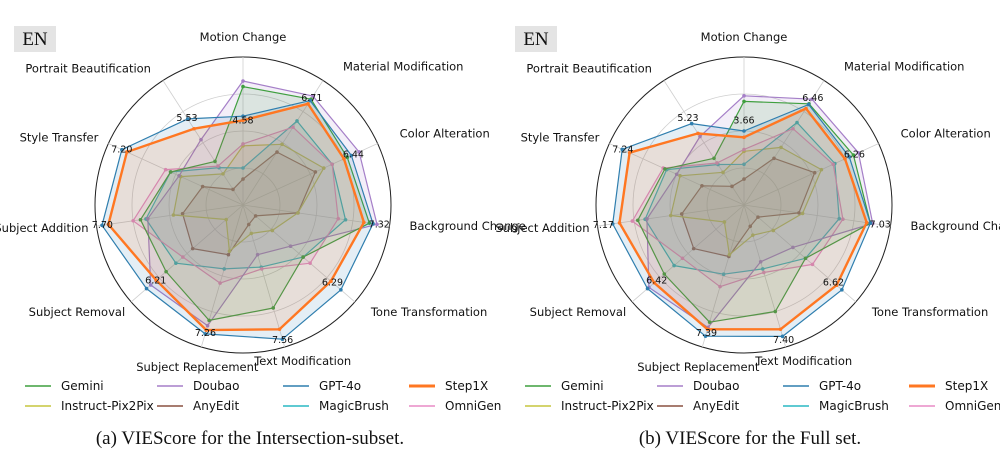  I want to click on series-instruct-pix2pix, so click(248, 197).